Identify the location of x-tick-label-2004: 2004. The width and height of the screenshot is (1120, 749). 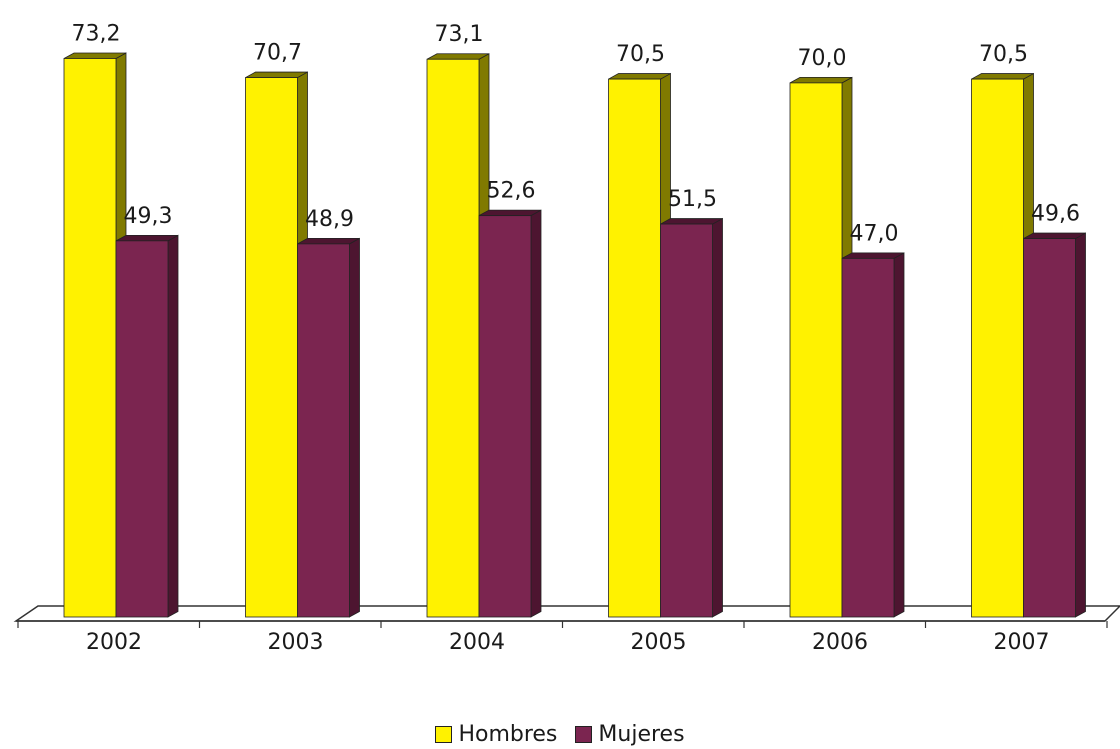
(477, 642).